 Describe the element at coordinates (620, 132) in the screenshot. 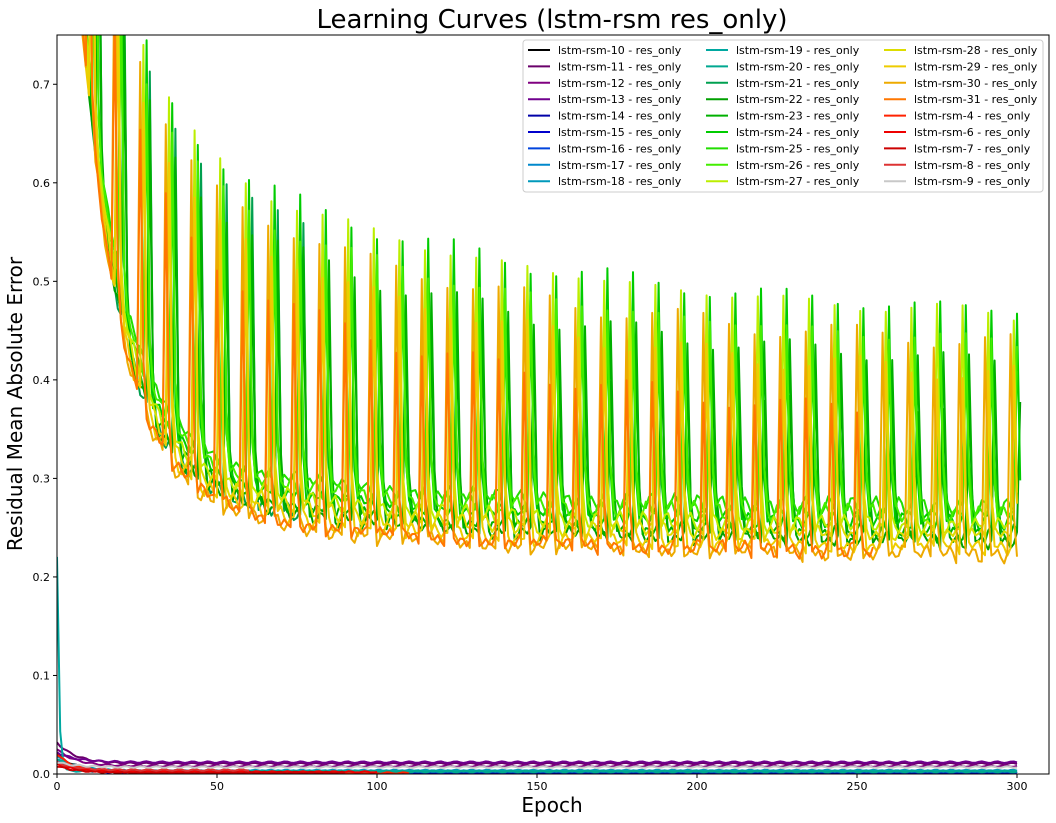

I see `legend-label-5: lstm-rsm-15 - res_only` at that location.